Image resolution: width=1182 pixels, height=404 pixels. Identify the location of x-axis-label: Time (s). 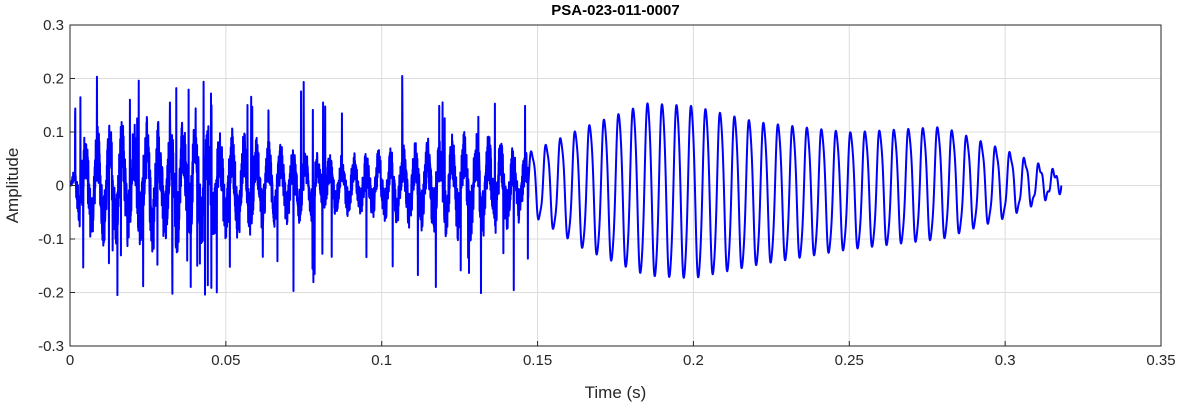
(616, 392).